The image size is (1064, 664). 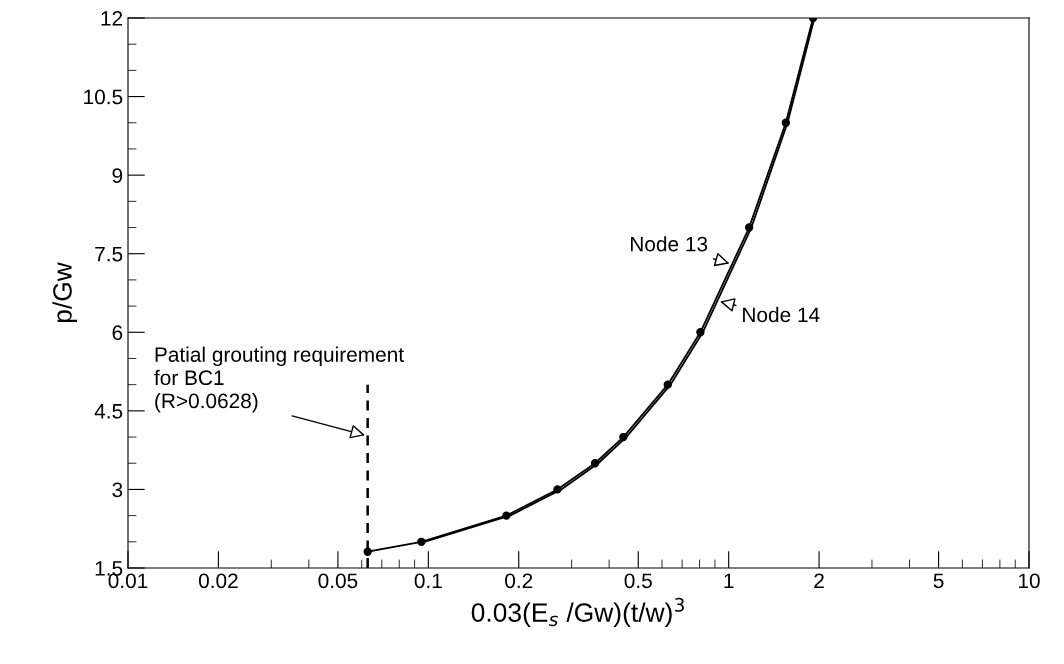 I want to click on y-tick-label: 7.5, so click(x=109, y=254).